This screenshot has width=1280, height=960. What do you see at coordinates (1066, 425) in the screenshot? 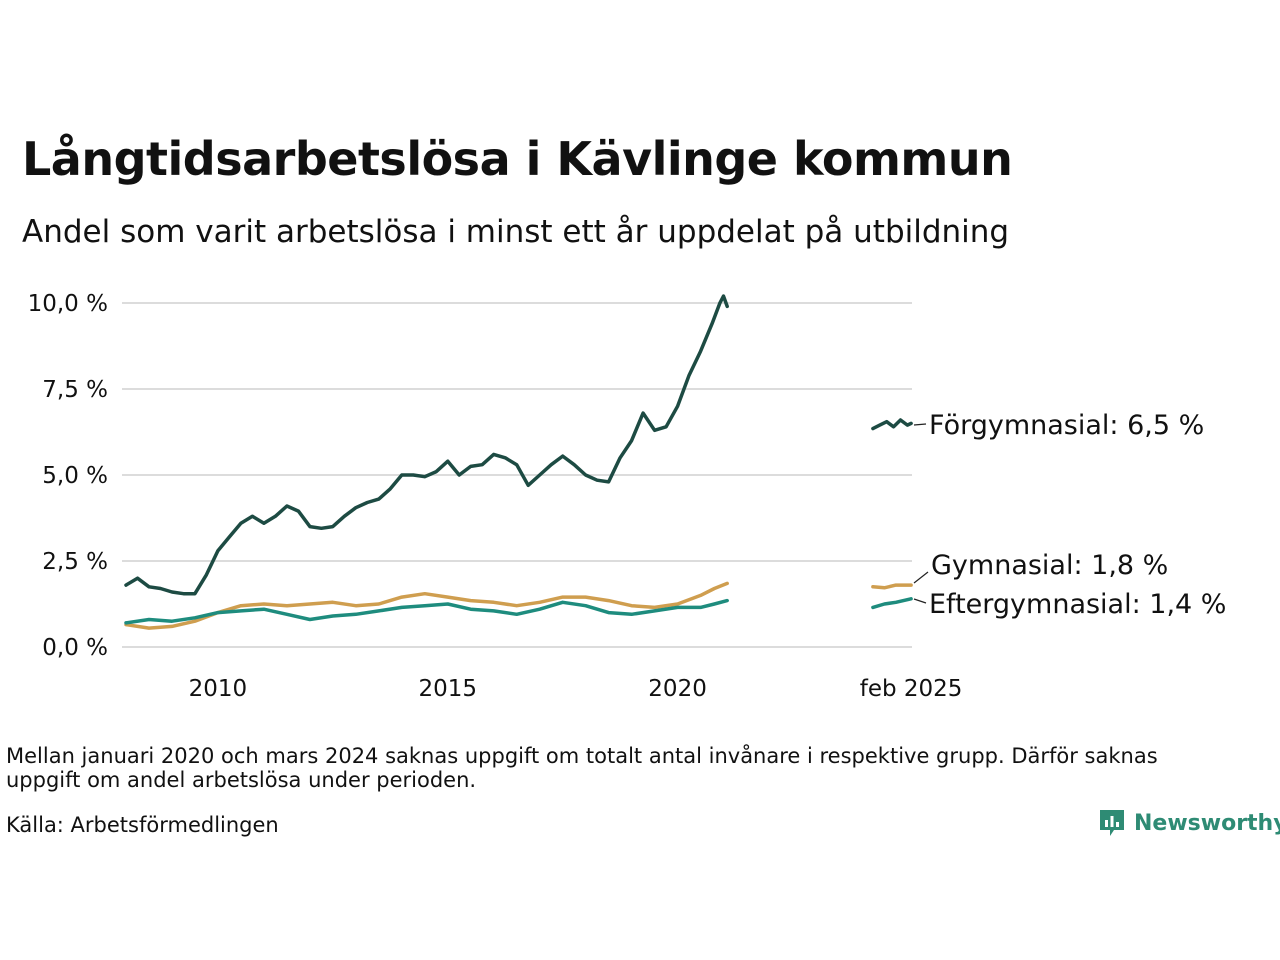
I see `series-end-label: Förgymnasial: 6,5 %` at bounding box center [1066, 425].